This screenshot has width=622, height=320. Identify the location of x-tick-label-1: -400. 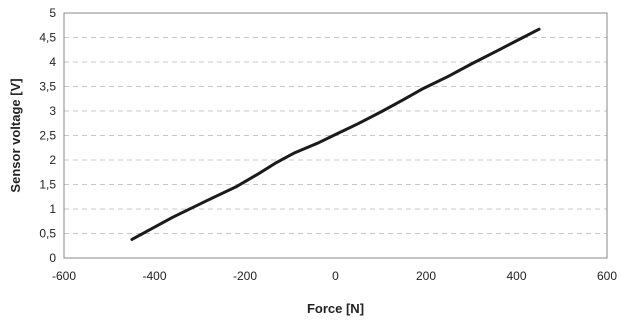
(154, 276).